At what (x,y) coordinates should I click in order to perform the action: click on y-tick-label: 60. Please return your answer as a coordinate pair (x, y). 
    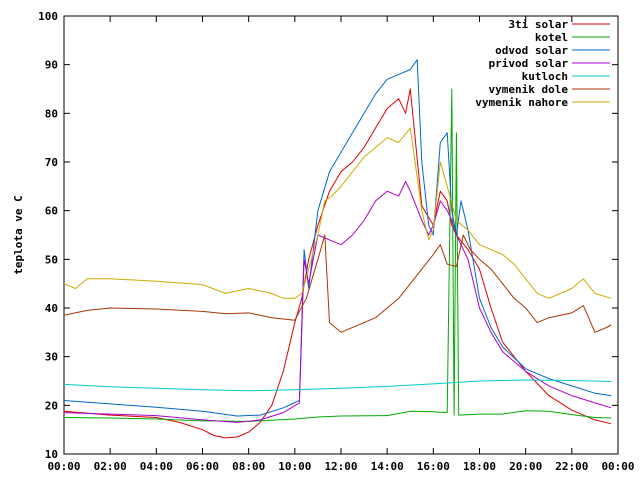
    Looking at the image, I should click on (51, 211).